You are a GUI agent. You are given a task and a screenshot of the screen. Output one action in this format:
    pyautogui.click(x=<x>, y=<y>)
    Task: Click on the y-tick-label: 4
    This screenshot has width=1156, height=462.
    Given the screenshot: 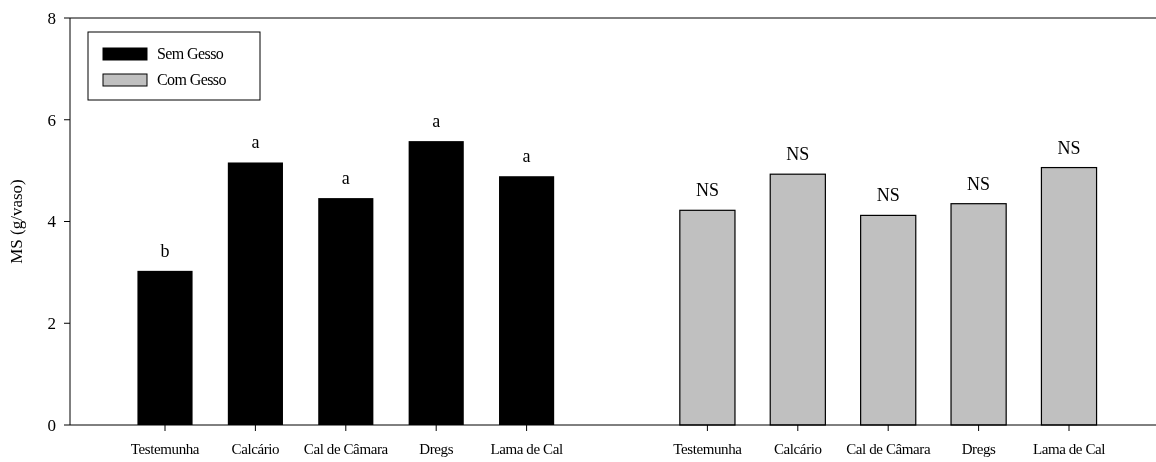 What is the action you would take?
    pyautogui.click(x=52, y=222)
    